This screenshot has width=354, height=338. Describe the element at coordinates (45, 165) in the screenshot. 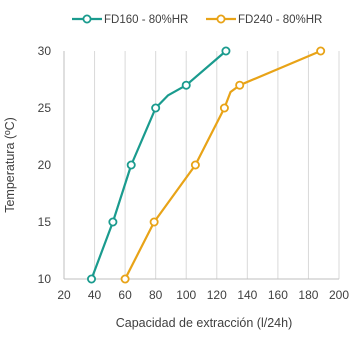

I see `y-tick-label: 20` at that location.